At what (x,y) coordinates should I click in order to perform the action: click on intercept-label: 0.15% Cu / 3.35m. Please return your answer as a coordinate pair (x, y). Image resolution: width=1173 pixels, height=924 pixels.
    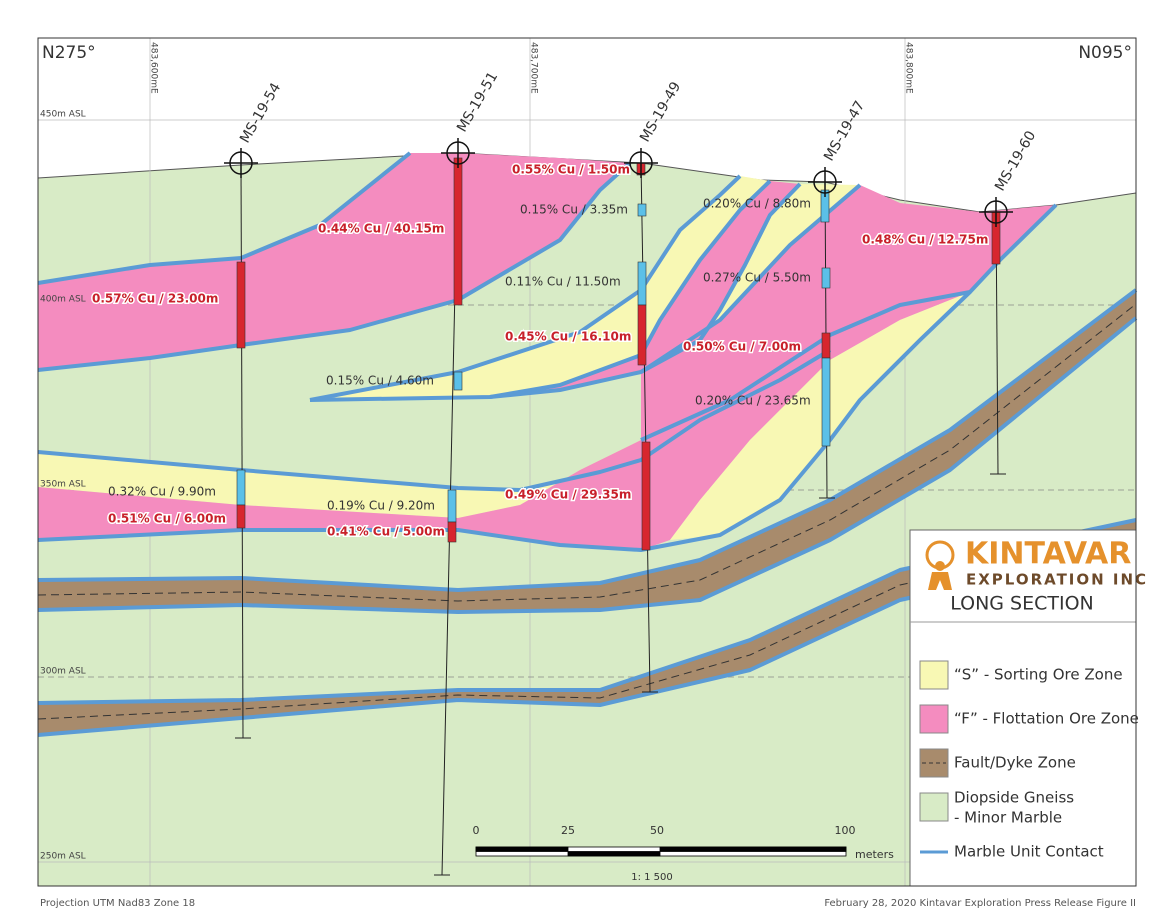
    Looking at the image, I should click on (574, 210).